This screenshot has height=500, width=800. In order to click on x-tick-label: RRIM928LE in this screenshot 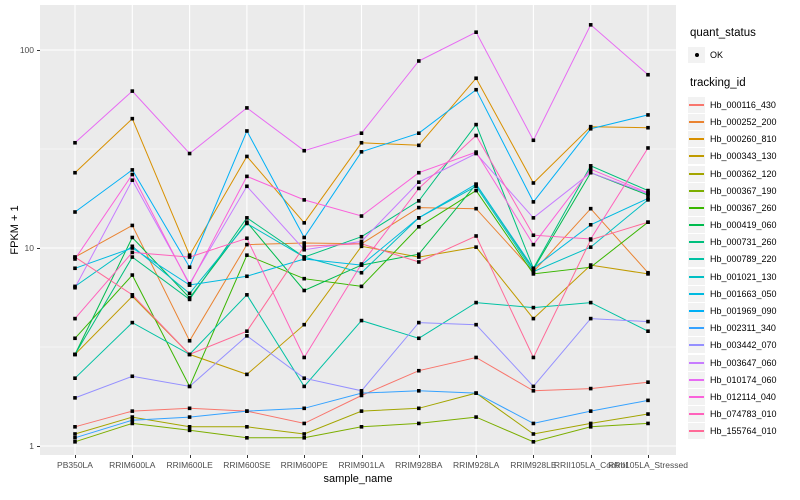, I will do `click(533, 465)`.